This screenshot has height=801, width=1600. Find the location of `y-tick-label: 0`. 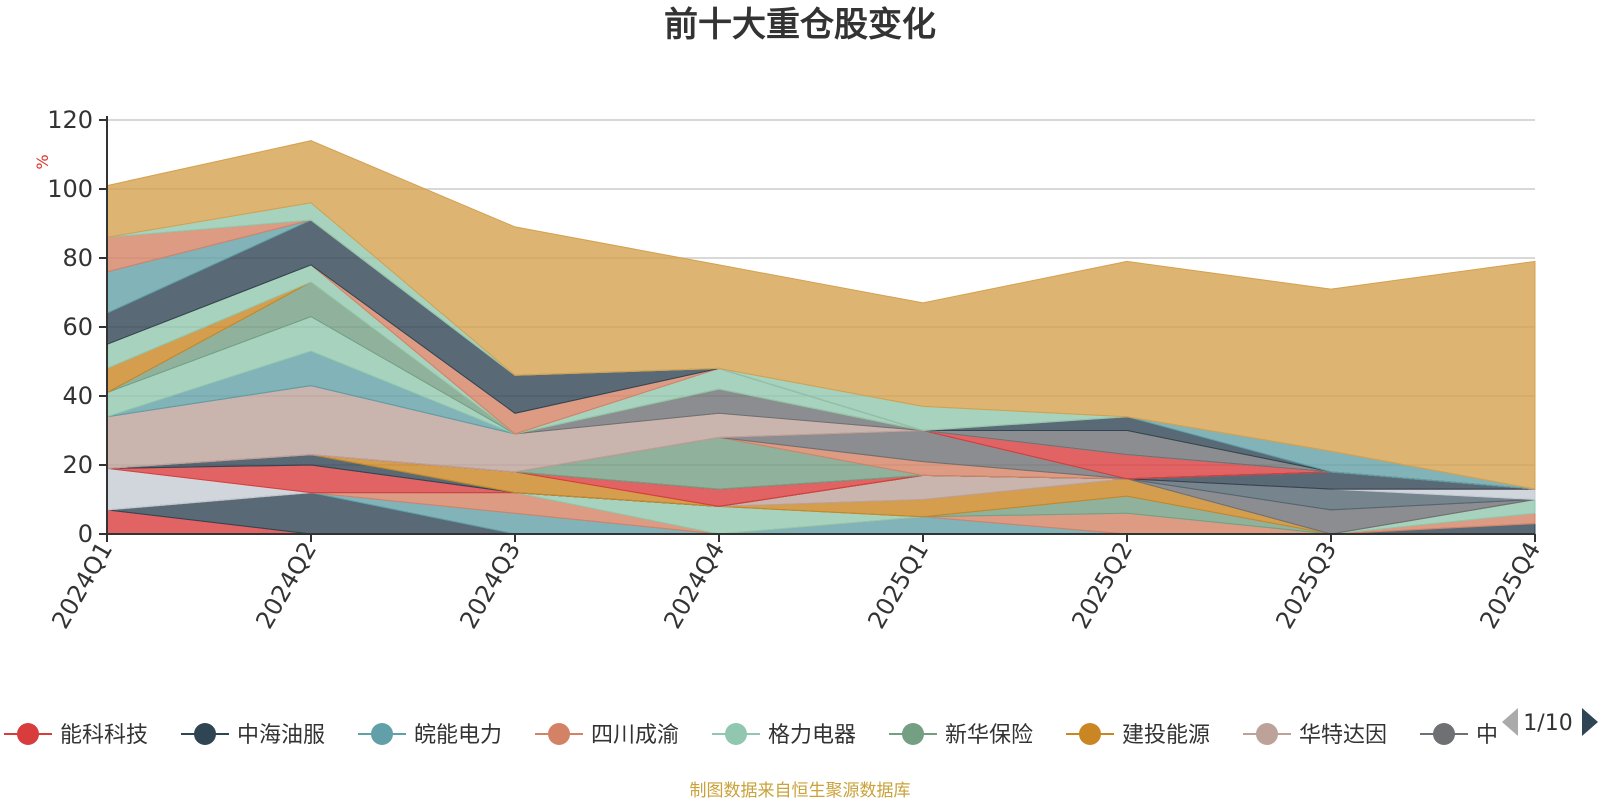

y-tick-label: 0 is located at coordinates (85, 534).